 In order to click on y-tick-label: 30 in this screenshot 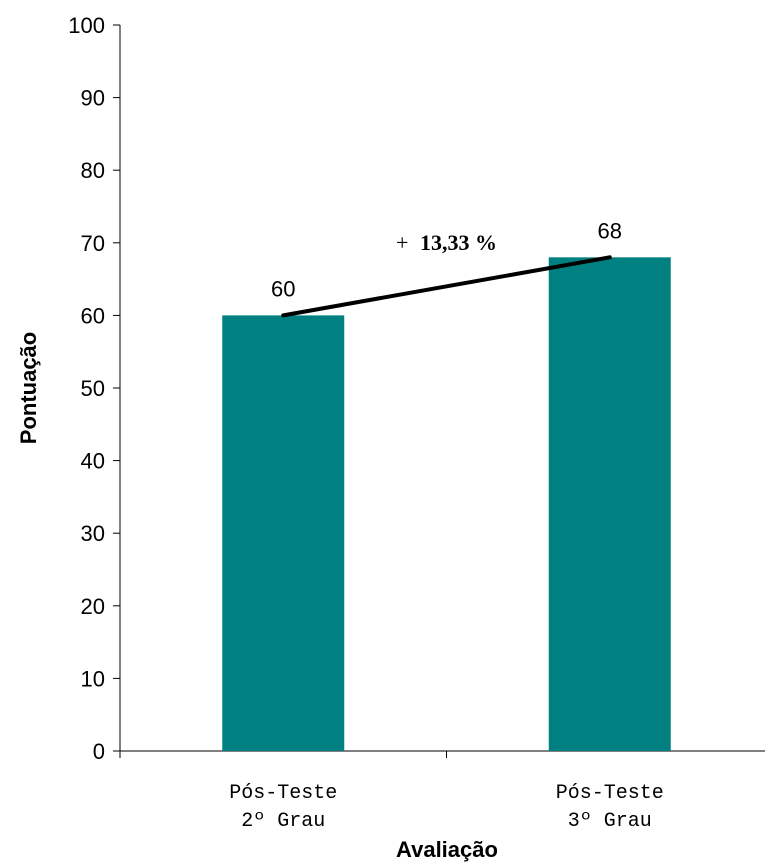, I will do `click(93, 533)`.